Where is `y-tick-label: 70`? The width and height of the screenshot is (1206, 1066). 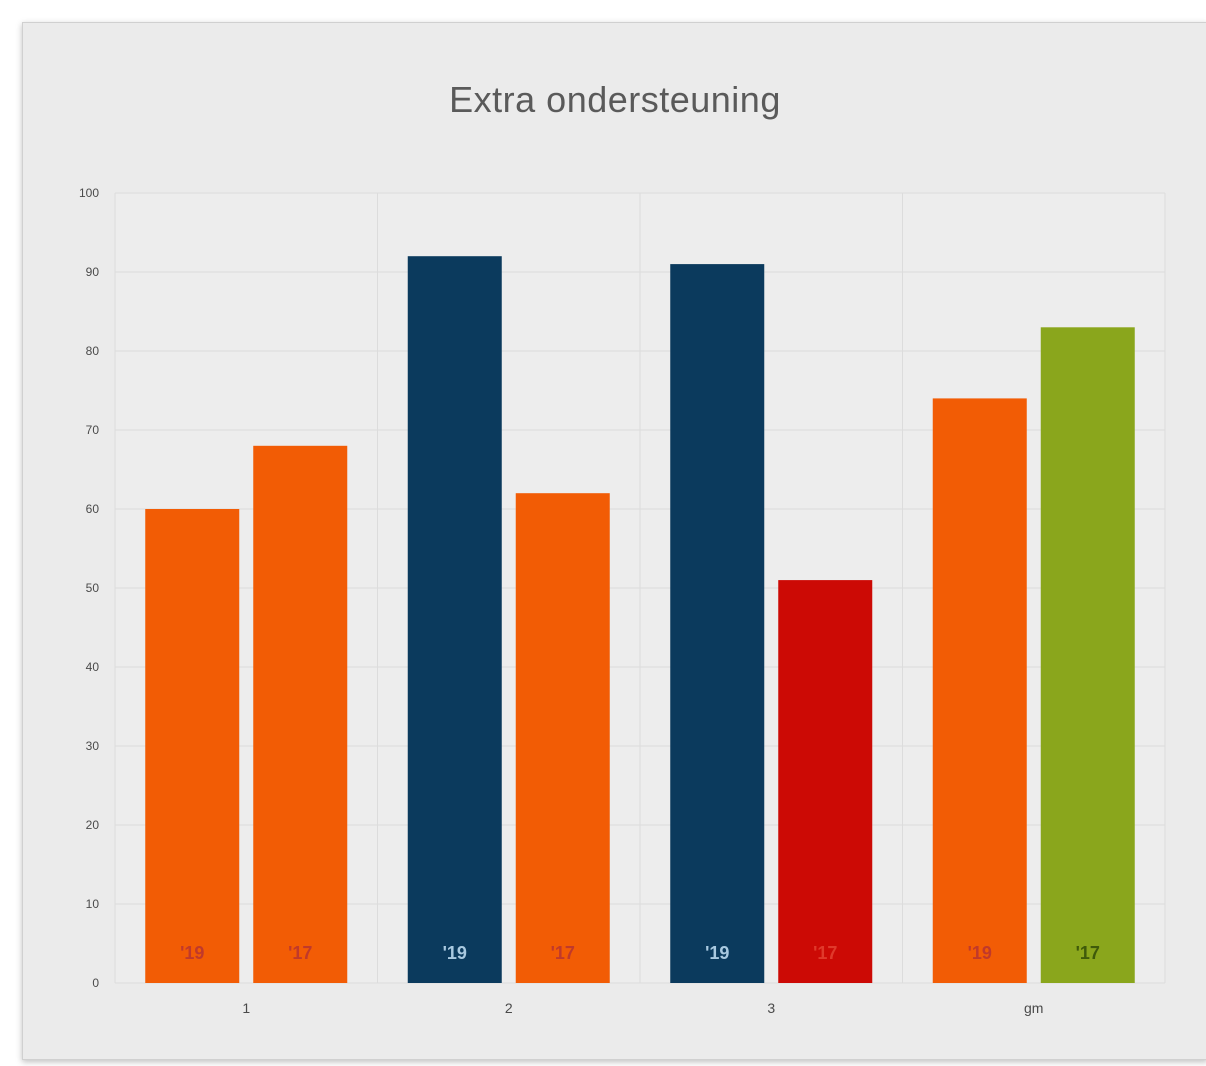 y-tick-label: 70 is located at coordinates (93, 430).